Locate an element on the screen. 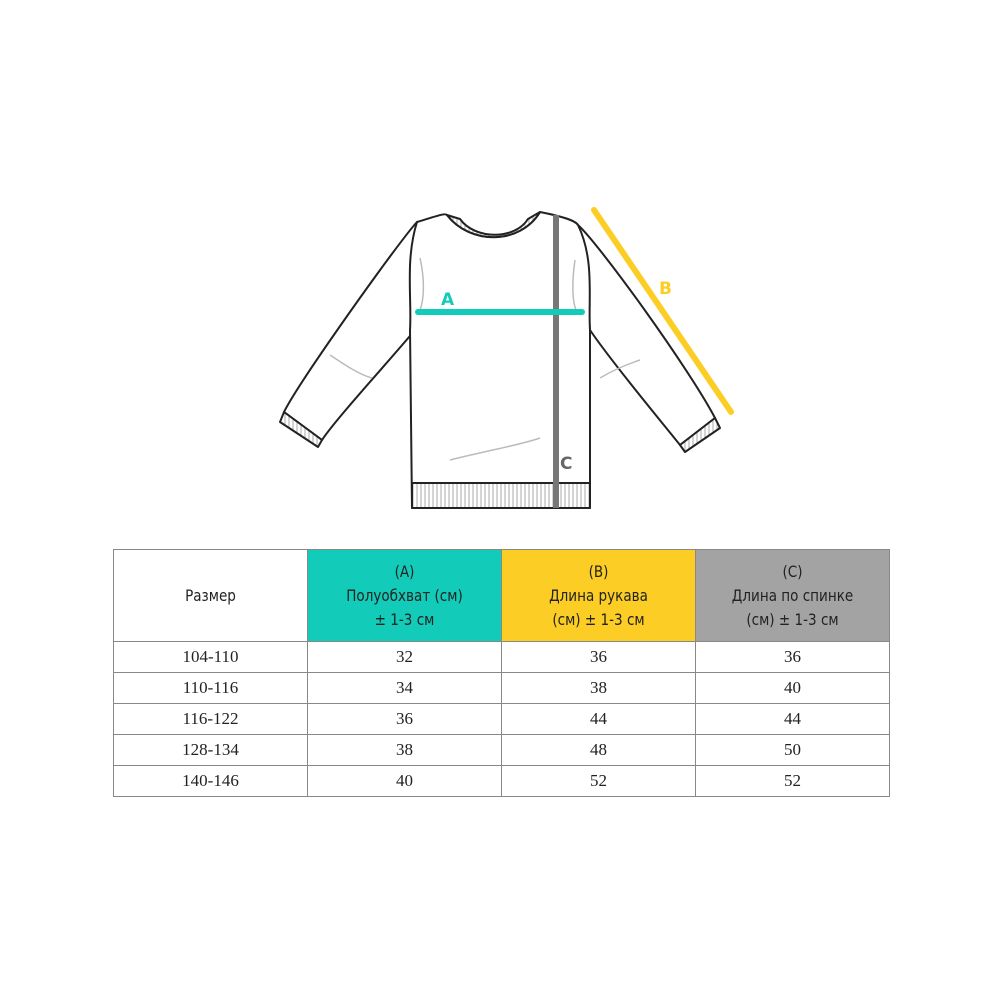  table-row: 110-116 34 38 40 is located at coordinates (501, 688).